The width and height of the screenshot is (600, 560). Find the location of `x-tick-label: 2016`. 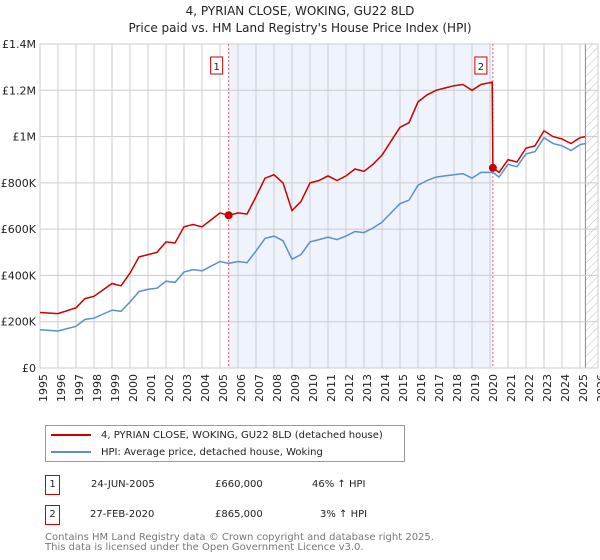

x-tick-label: 2016 is located at coordinates (421, 388).